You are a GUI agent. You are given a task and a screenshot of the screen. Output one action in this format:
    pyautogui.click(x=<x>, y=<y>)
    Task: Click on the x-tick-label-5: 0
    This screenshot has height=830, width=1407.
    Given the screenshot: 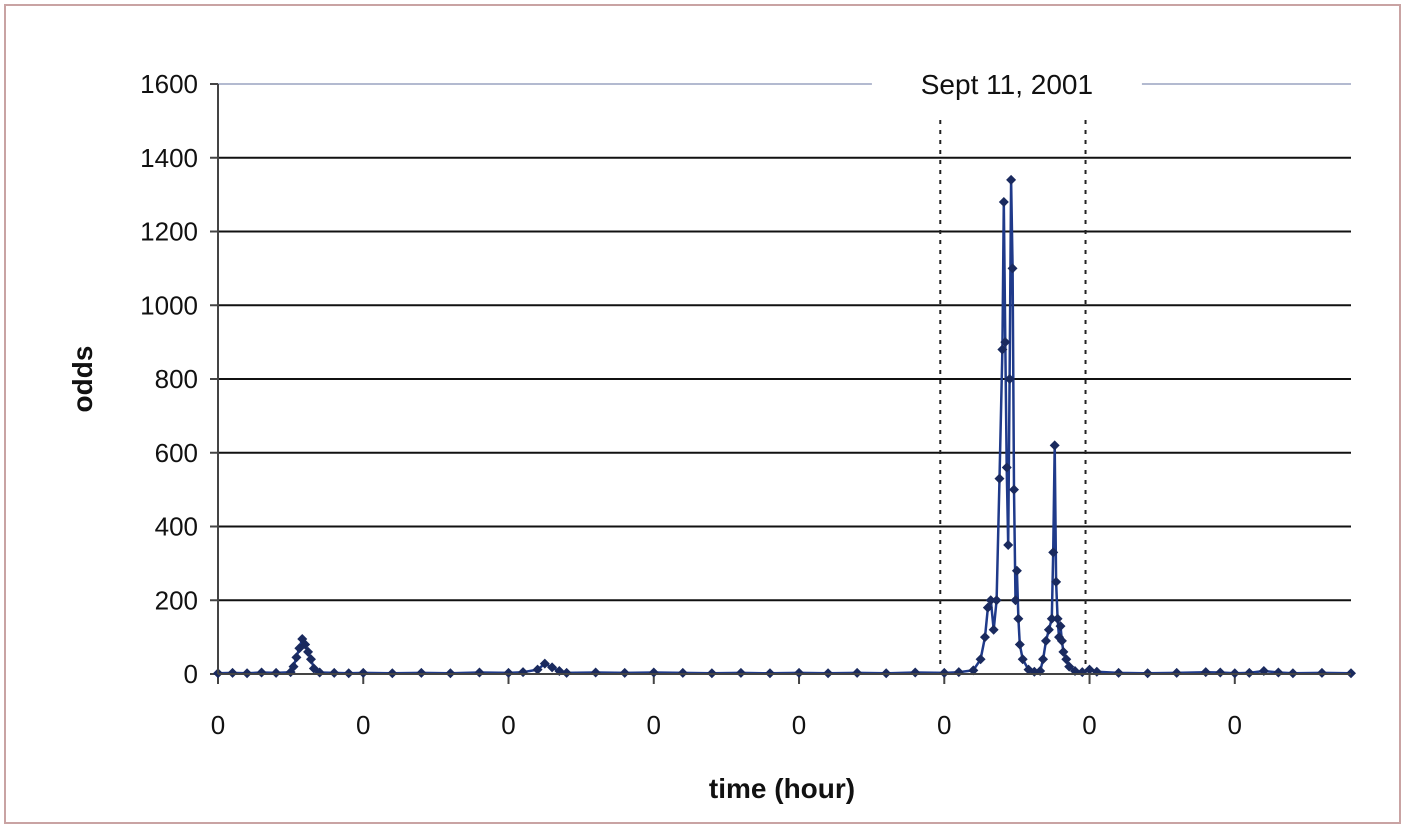 What is the action you would take?
    pyautogui.click(x=944, y=725)
    